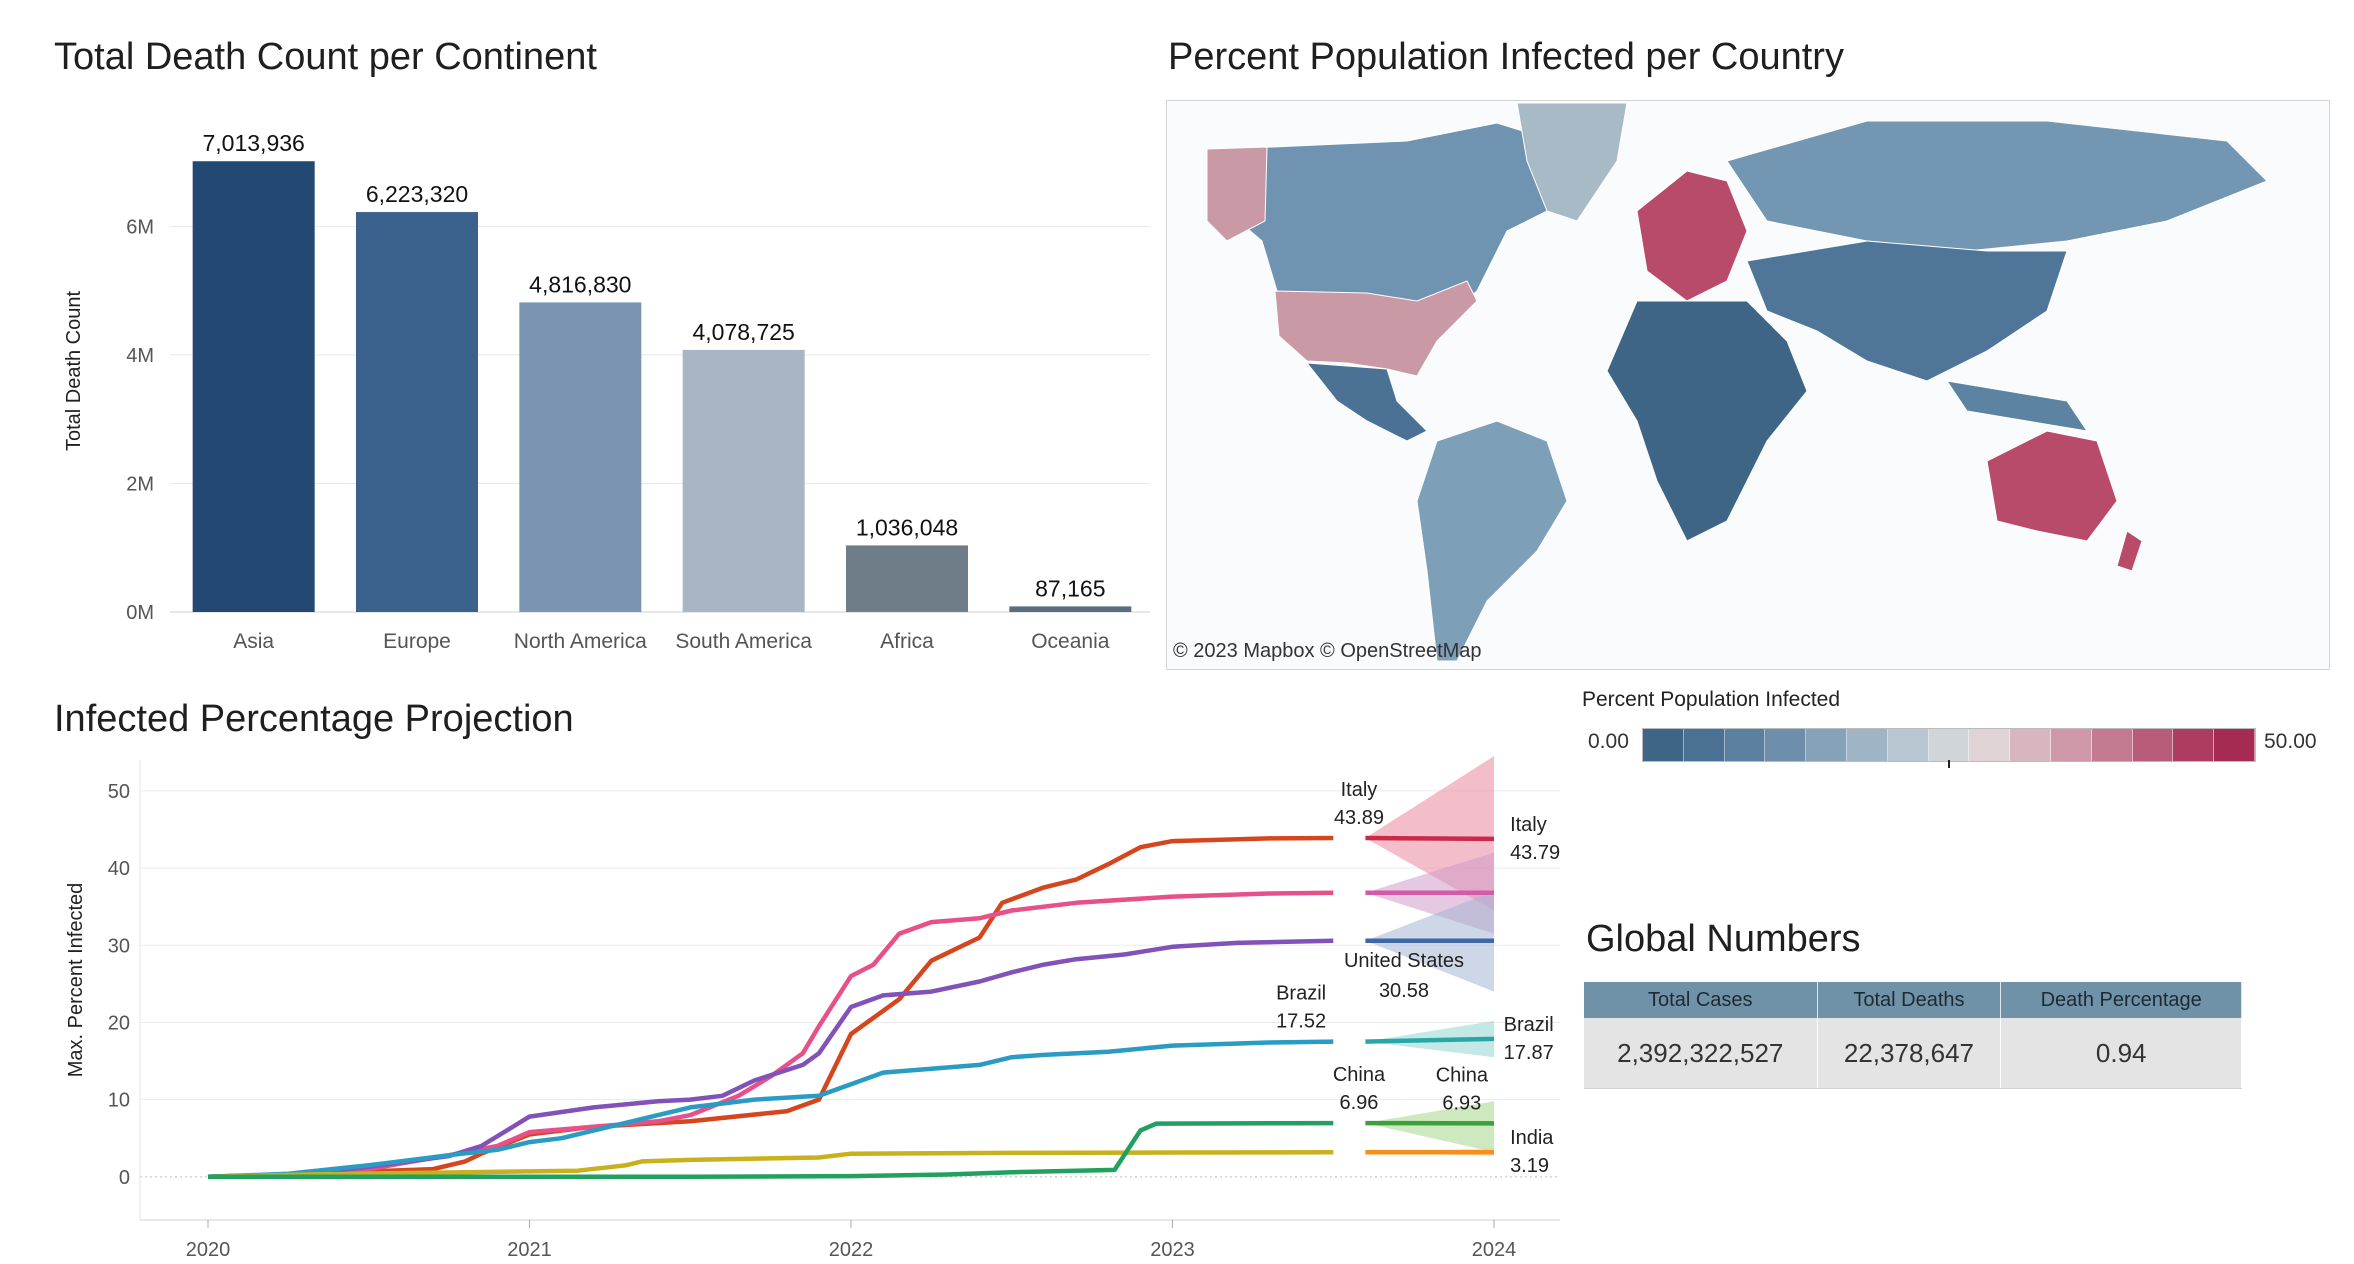  Describe the element at coordinates (2017, 406) in the screenshot. I see `map-se-asia` at that location.